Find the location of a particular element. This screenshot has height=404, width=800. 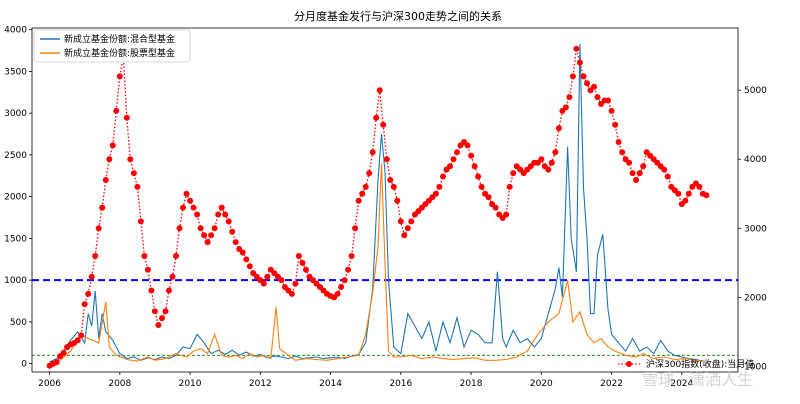

y-left-tick-label: 1000 is located at coordinates (15, 281).